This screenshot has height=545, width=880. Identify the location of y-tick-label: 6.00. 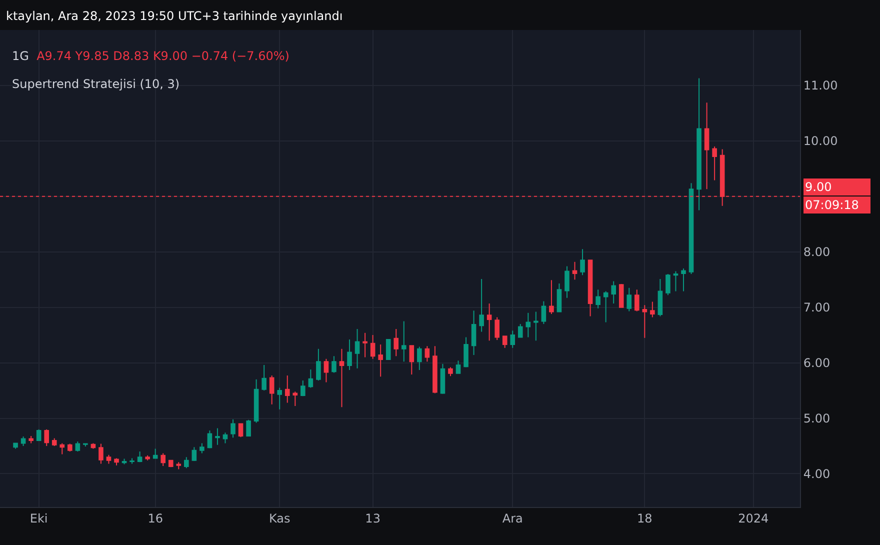
(816, 363).